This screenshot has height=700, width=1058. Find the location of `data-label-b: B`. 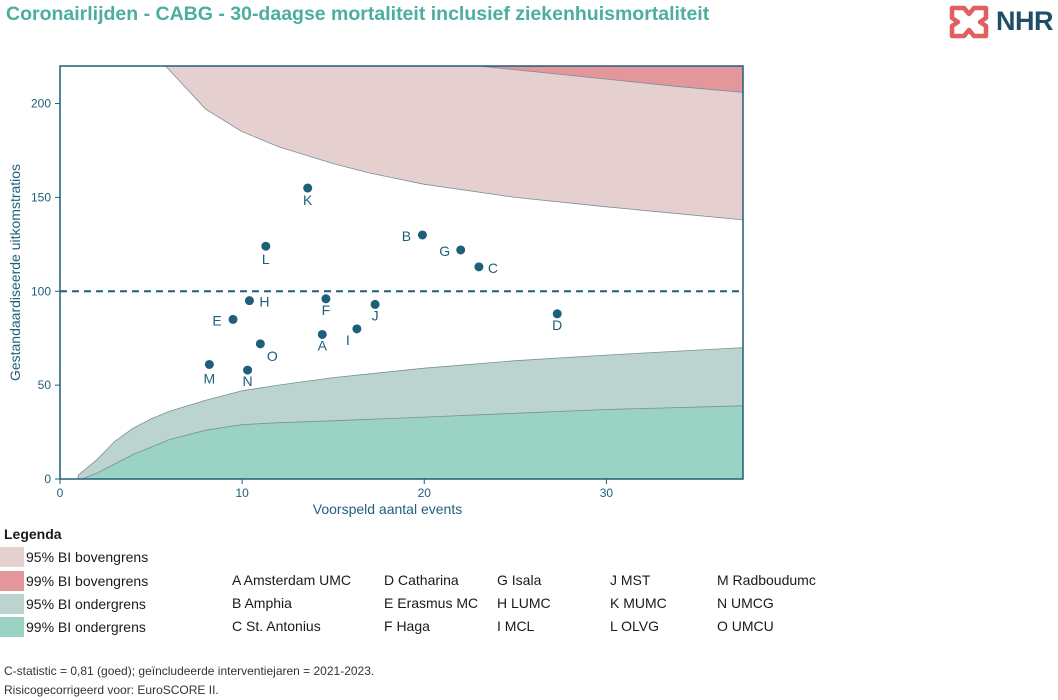

data-label-b: B is located at coordinates (406, 236).